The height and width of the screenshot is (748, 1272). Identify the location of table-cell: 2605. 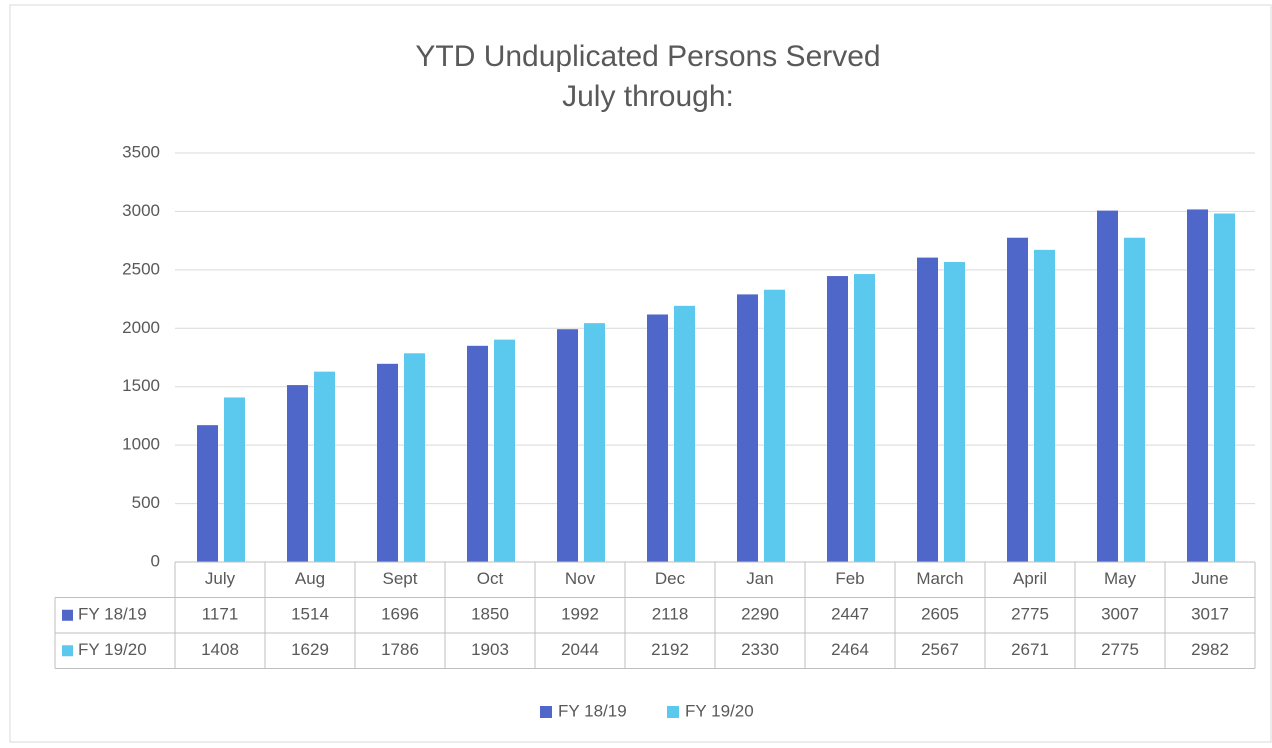
(940, 614).